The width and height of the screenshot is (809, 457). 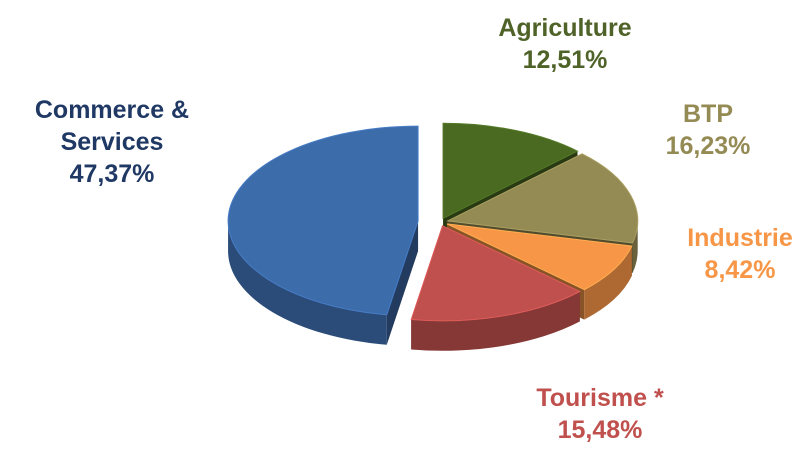 What do you see at coordinates (565, 60) in the screenshot?
I see `value-label: 12,51%` at bounding box center [565, 60].